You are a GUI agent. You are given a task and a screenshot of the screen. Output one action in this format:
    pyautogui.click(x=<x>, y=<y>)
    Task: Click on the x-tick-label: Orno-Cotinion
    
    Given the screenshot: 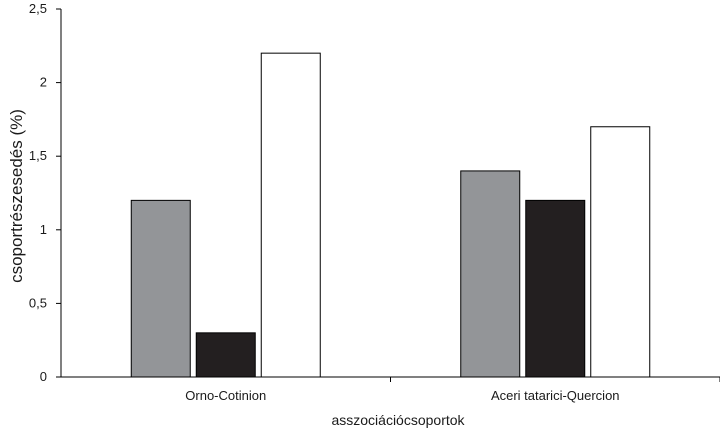 What is the action you would take?
    pyautogui.click(x=225, y=395)
    